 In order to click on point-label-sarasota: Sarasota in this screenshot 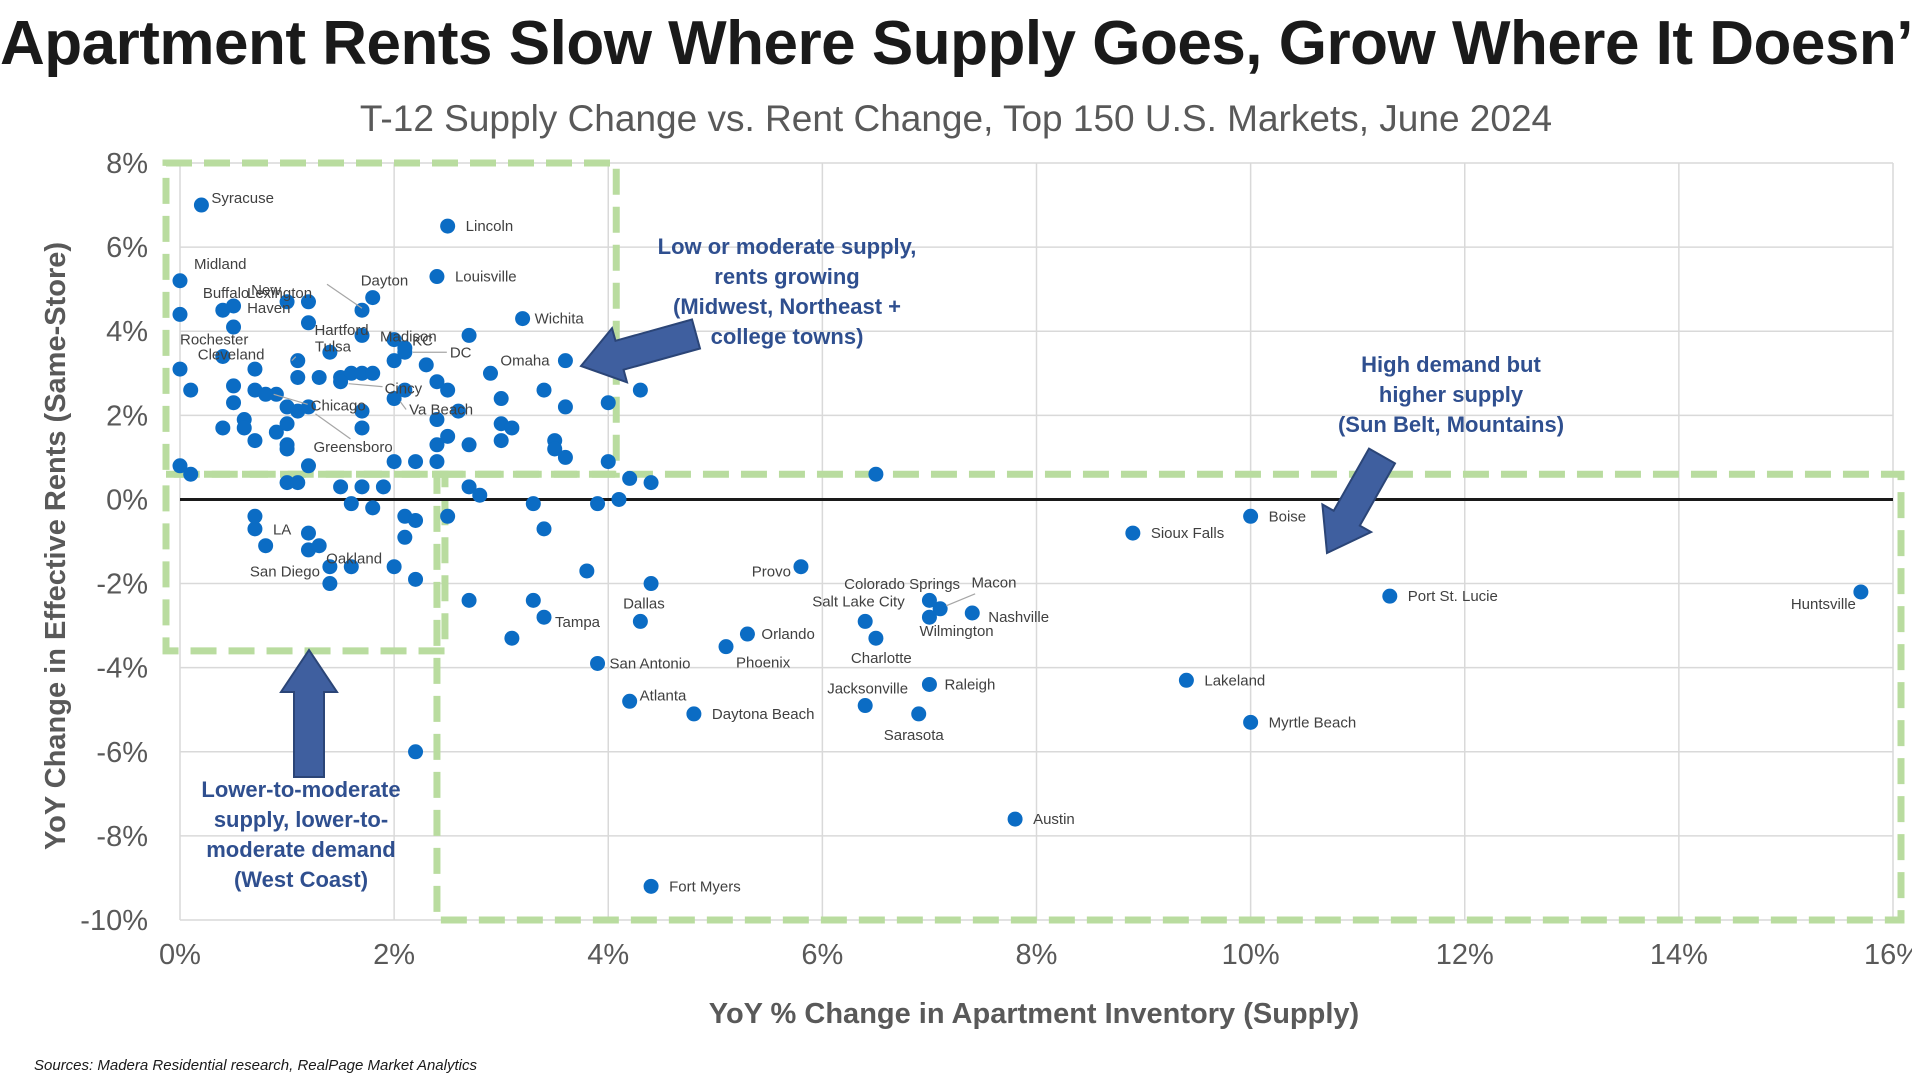, I will do `click(914, 735)`.